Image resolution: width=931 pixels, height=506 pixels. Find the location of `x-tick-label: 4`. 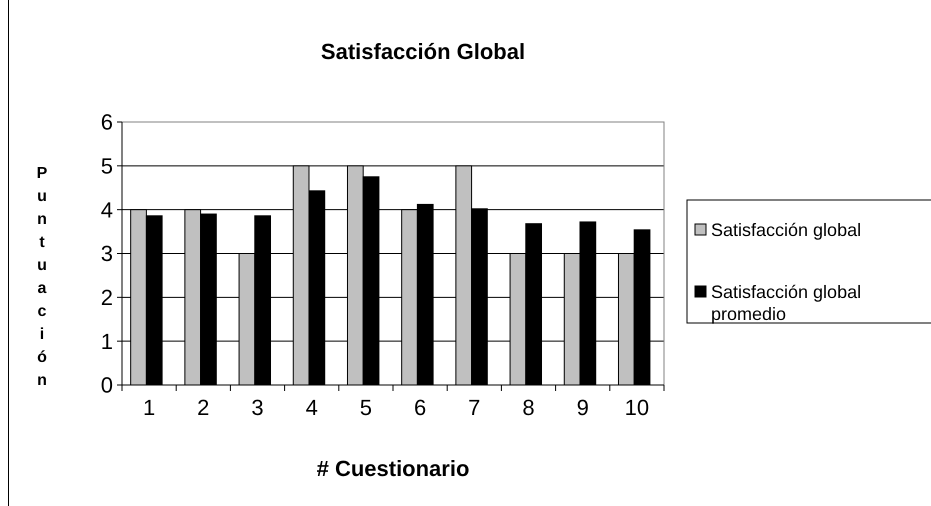

x-tick-label: 4 is located at coordinates (312, 407).